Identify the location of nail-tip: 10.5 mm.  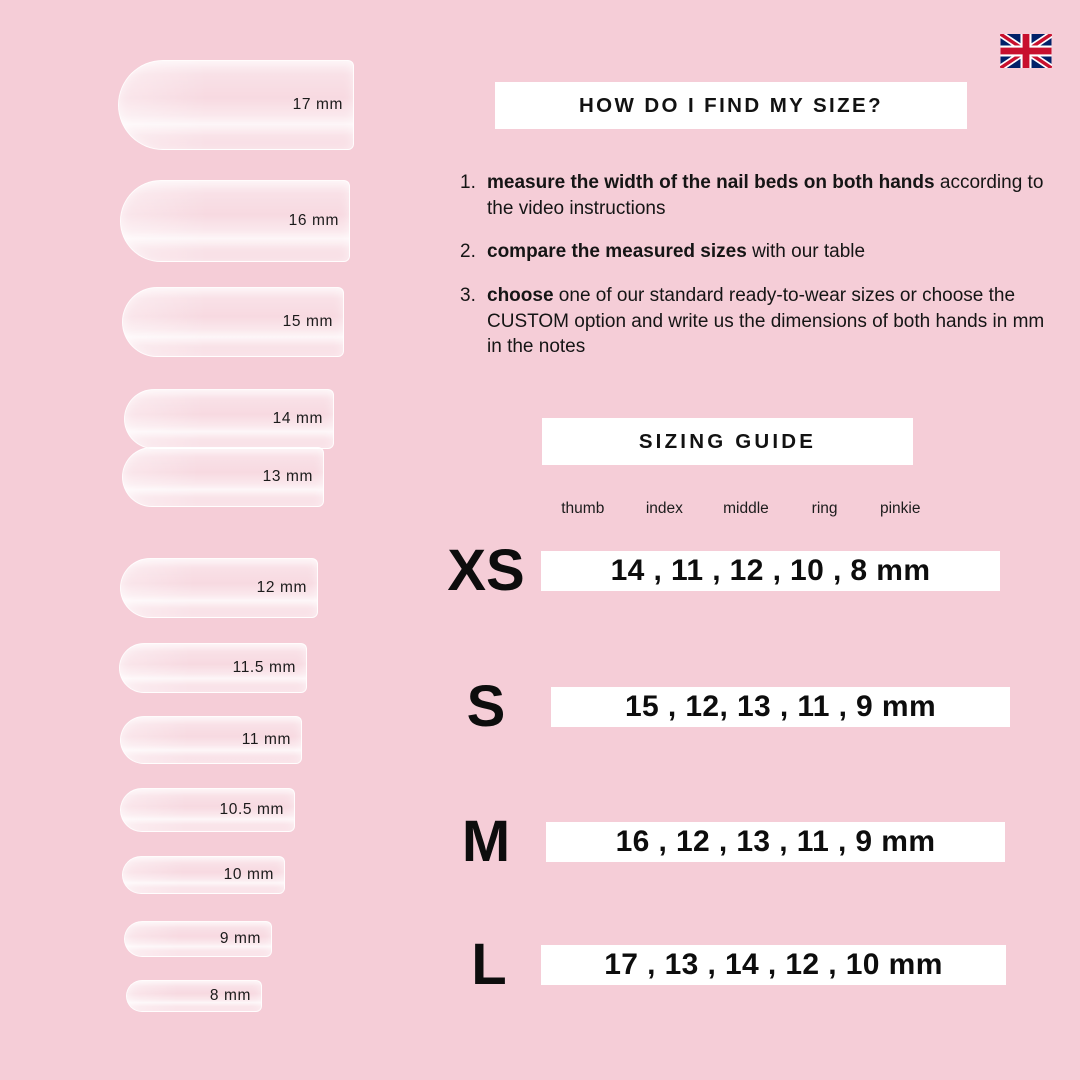
(207, 810).